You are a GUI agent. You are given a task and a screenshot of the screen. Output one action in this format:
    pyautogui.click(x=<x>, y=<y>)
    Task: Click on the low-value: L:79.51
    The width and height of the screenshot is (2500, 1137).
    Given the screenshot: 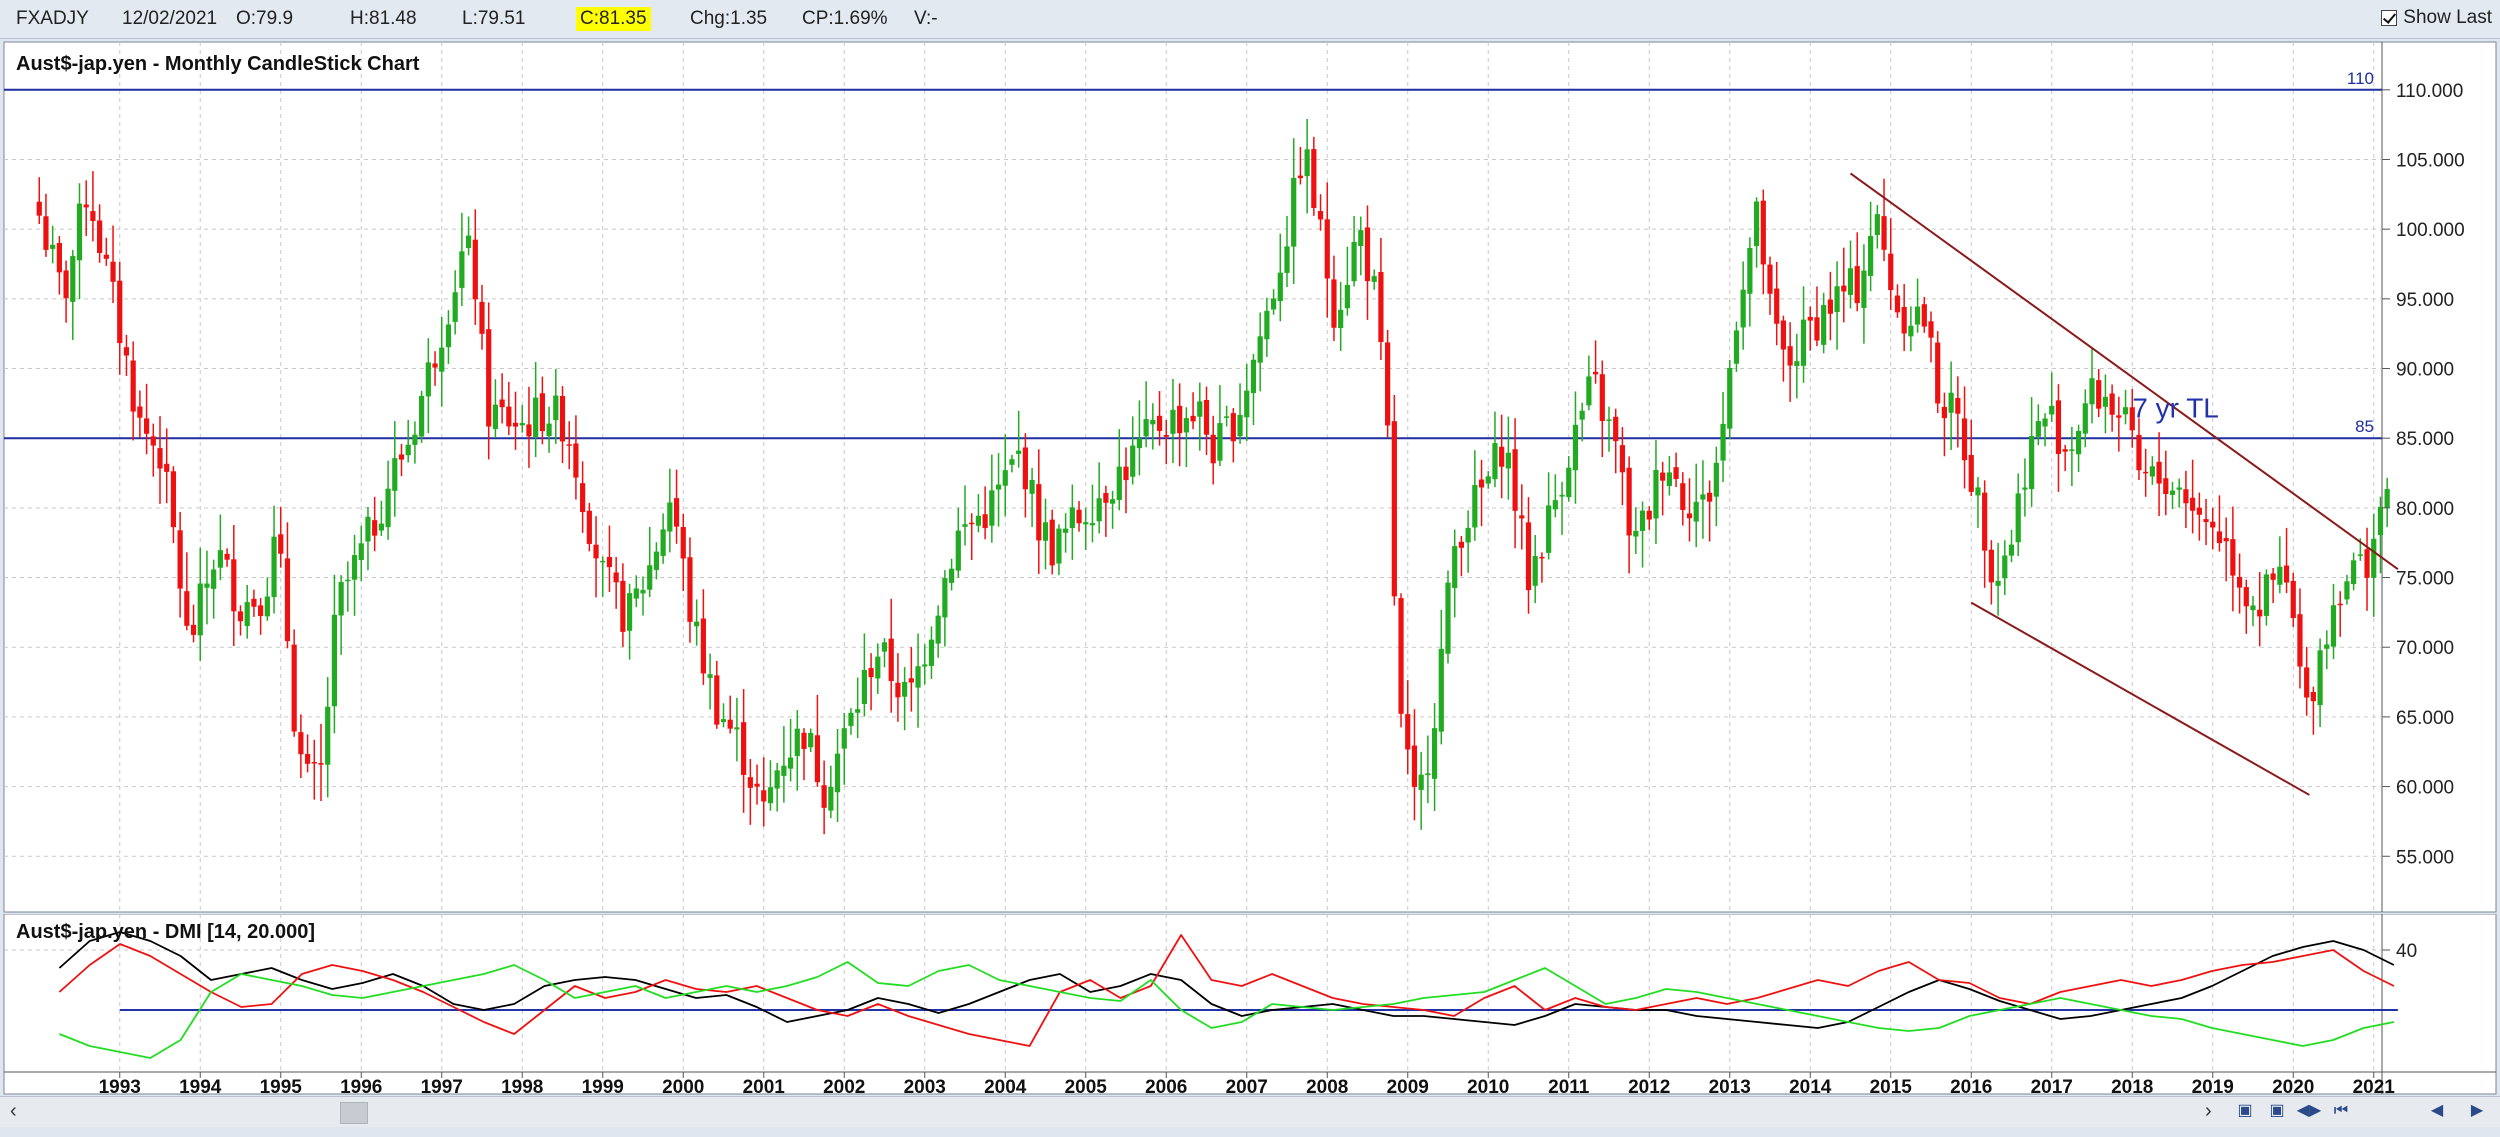 What is the action you would take?
    pyautogui.click(x=494, y=18)
    